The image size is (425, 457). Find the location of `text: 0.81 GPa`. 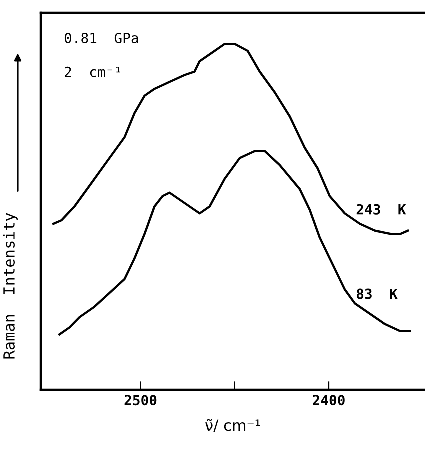

text: 0.81 GPa is located at coordinates (101, 38).